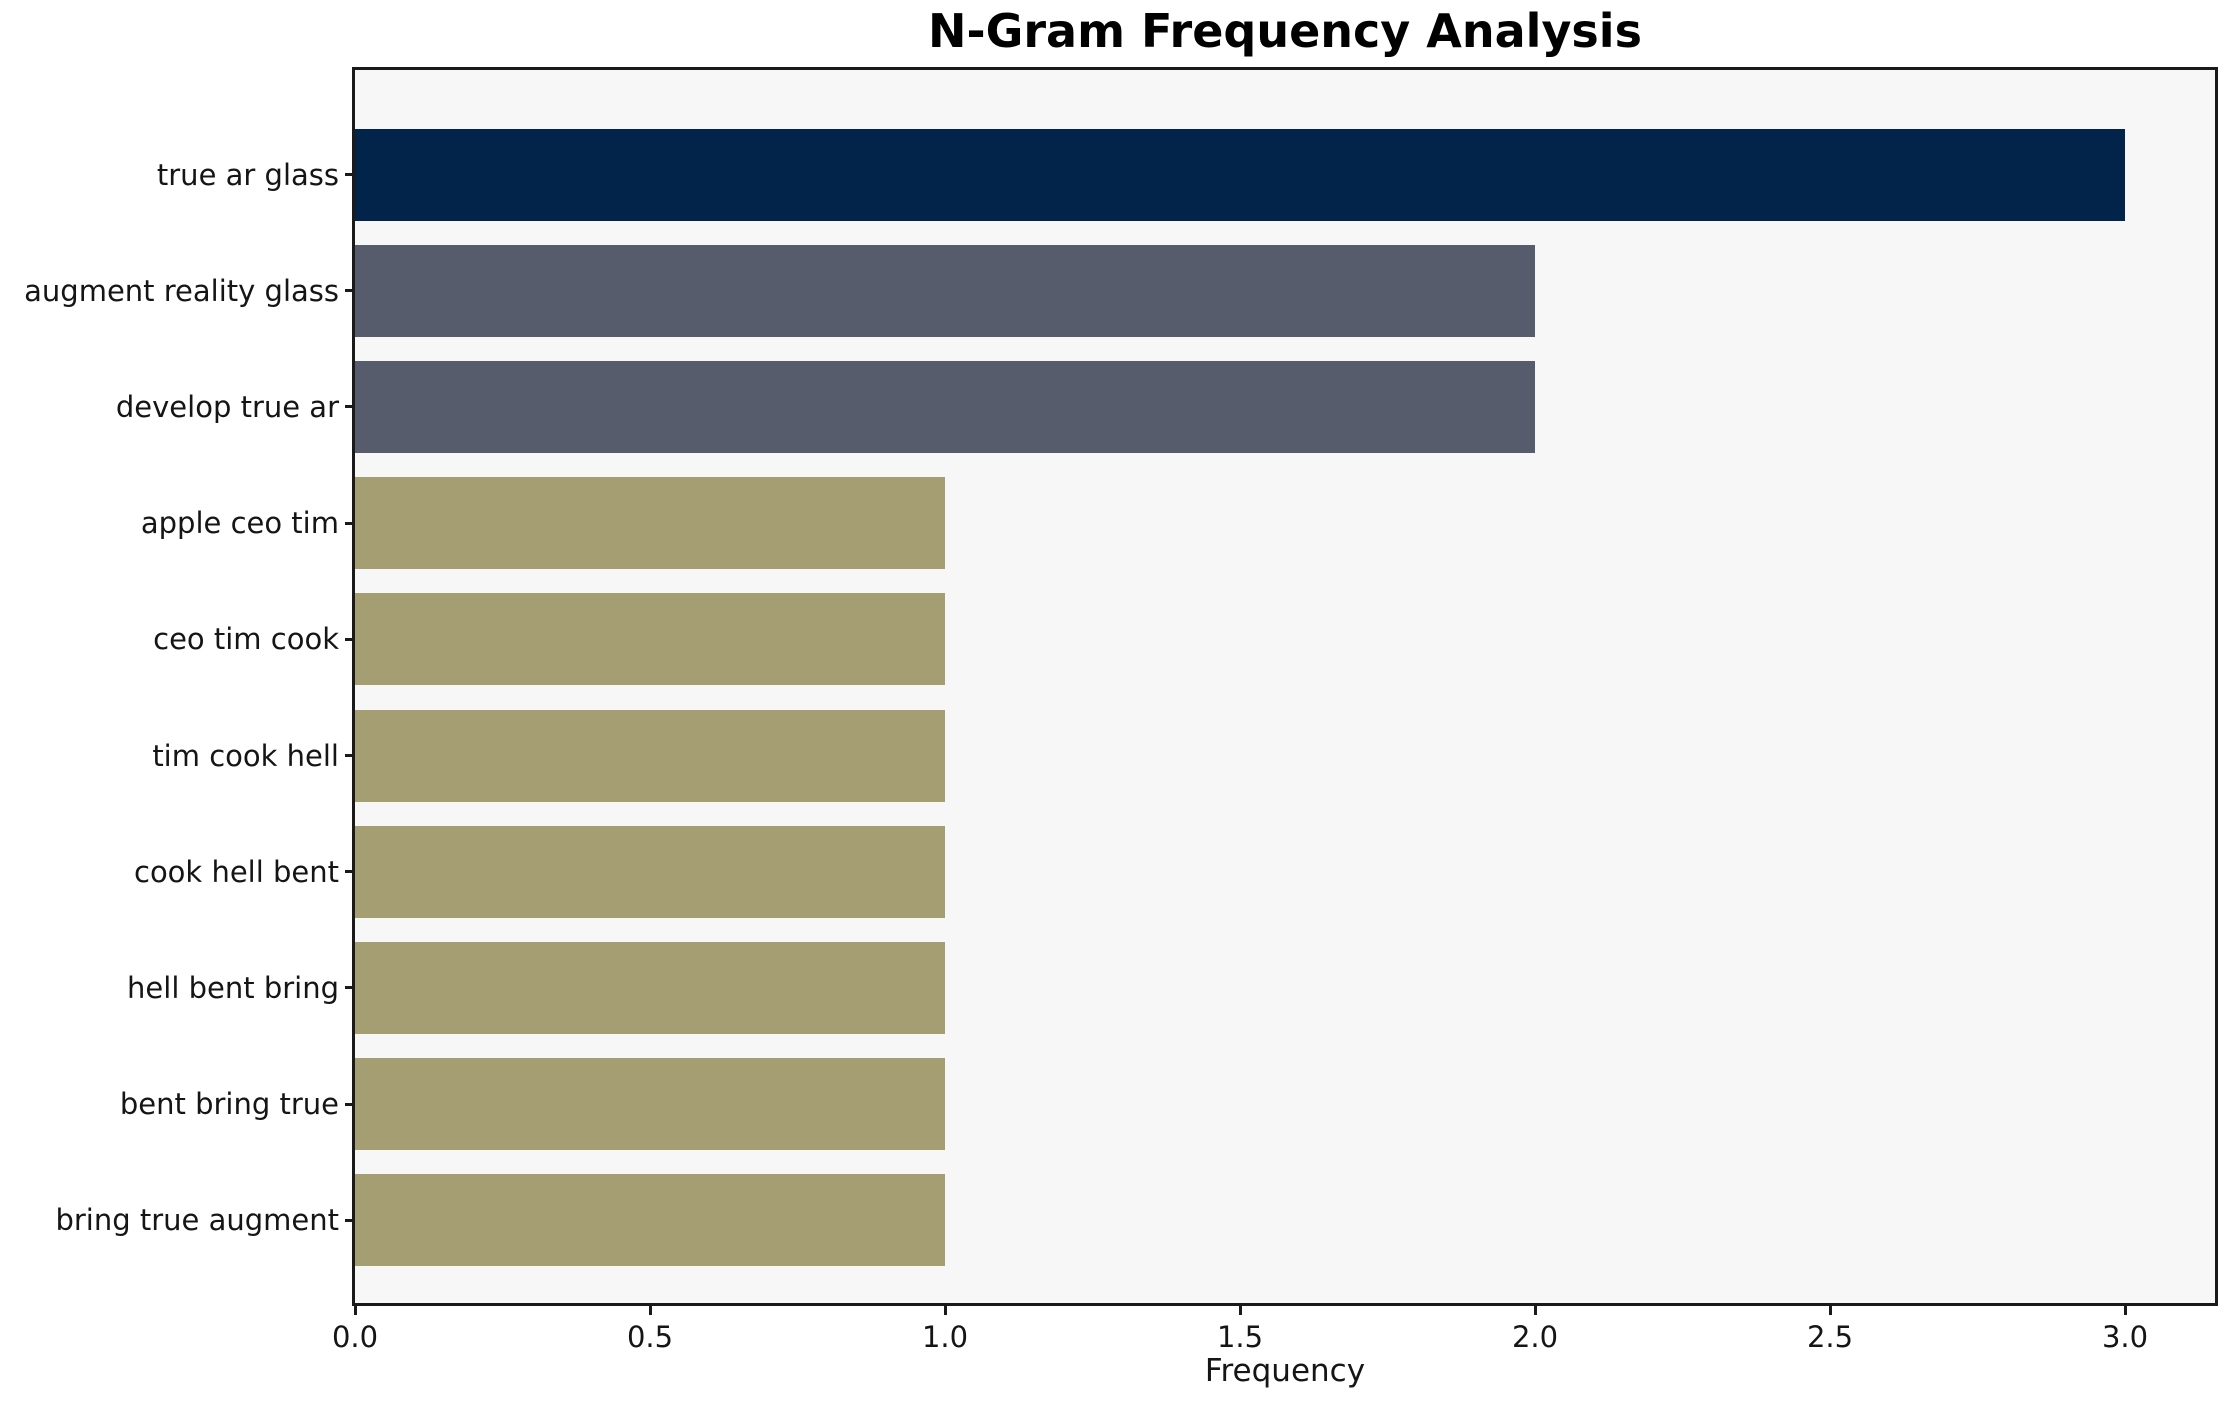 The width and height of the screenshot is (2234, 1414). Describe the element at coordinates (236, 871) in the screenshot. I see `y-tick-label: cook hell bent` at that location.